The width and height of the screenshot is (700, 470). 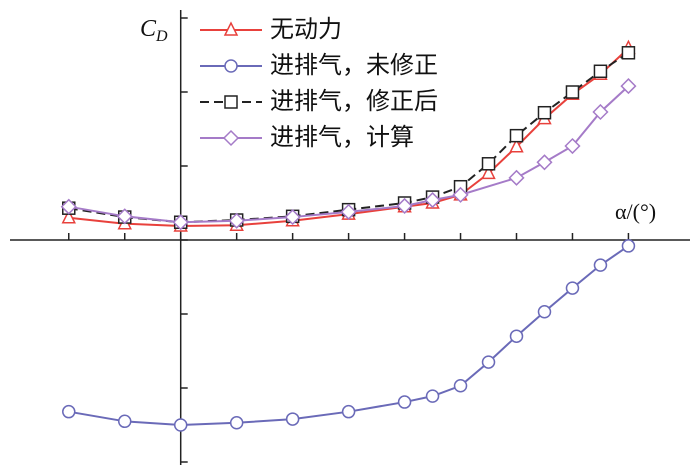 I want to click on x-axis-label: α/(°), so click(x=635, y=211).